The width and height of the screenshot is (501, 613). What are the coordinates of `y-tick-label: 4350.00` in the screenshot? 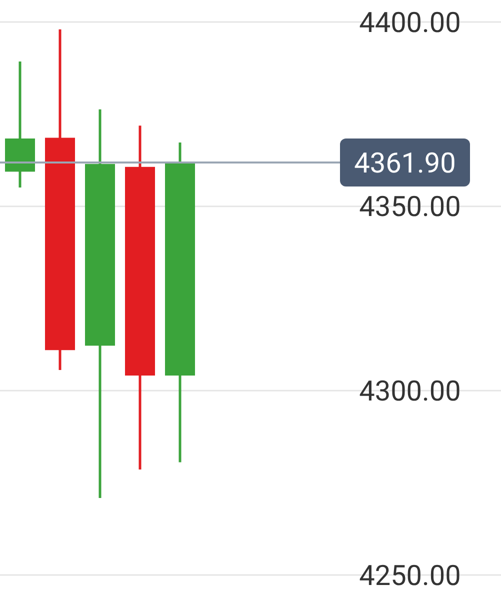 It's located at (410, 207).